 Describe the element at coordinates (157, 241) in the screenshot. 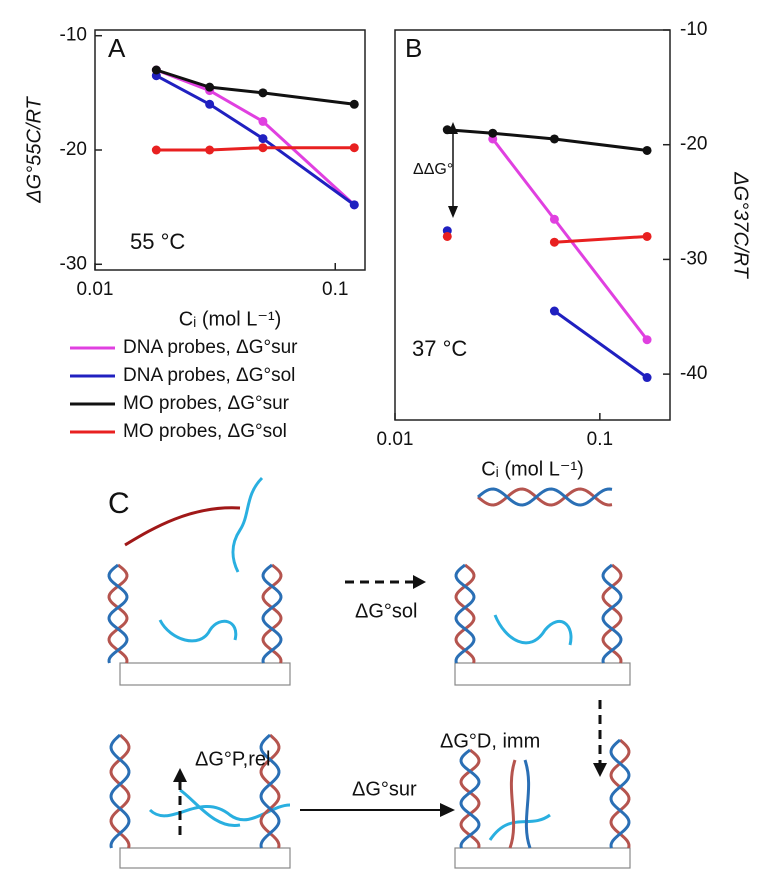

I see `annotation: 55 °C` at that location.